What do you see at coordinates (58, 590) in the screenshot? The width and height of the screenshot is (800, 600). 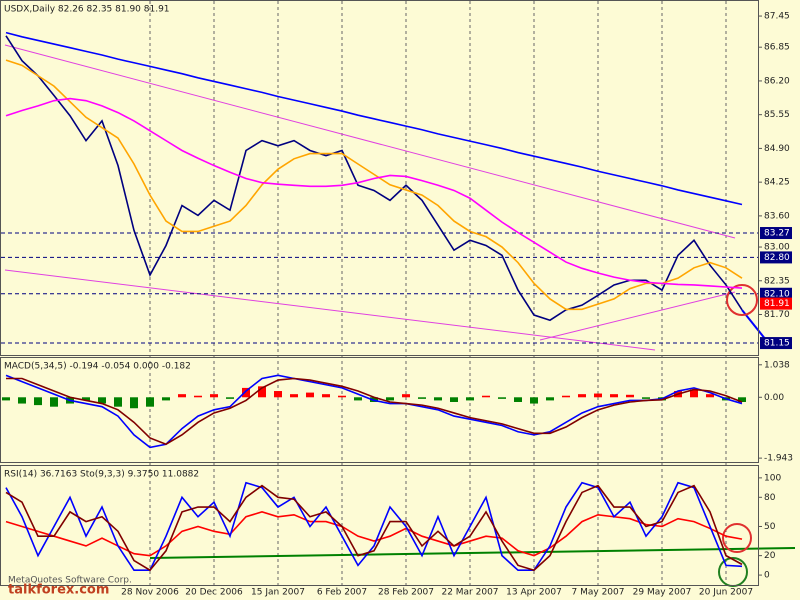 I see `watermark: talkforex.com` at bounding box center [58, 590].